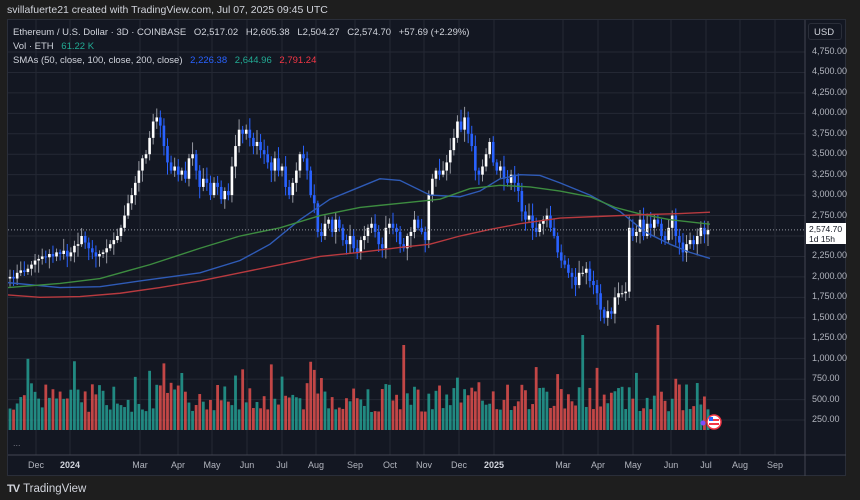 This screenshot has width=860, height=500. Describe the element at coordinates (298, 60) in the screenshot. I see `sma200-value: 2,791.24` at that location.